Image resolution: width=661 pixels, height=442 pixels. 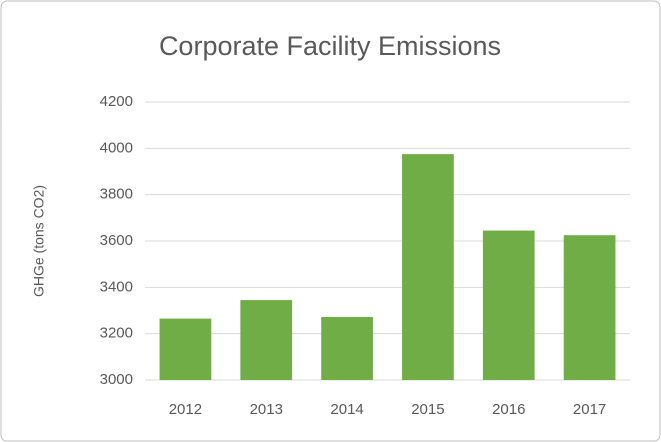 What do you see at coordinates (266, 409) in the screenshot?
I see `x-tick-label: 2013` at bounding box center [266, 409].